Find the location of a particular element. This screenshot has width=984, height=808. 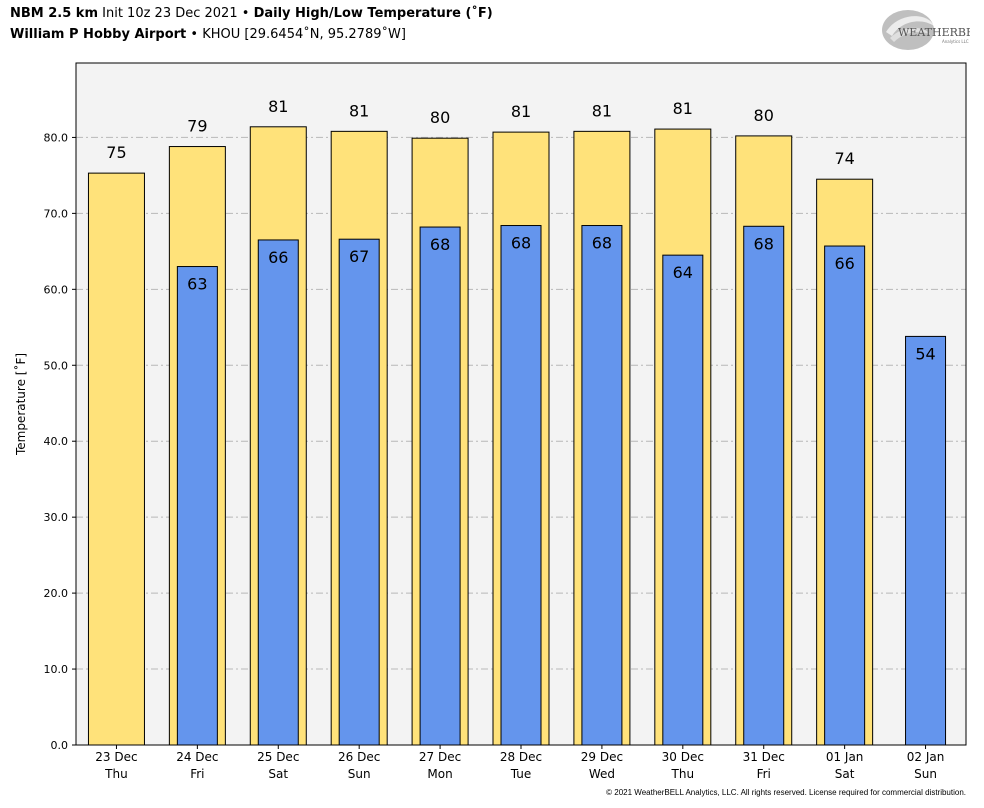

x-tick-date: 30 Dec is located at coordinates (683, 757).